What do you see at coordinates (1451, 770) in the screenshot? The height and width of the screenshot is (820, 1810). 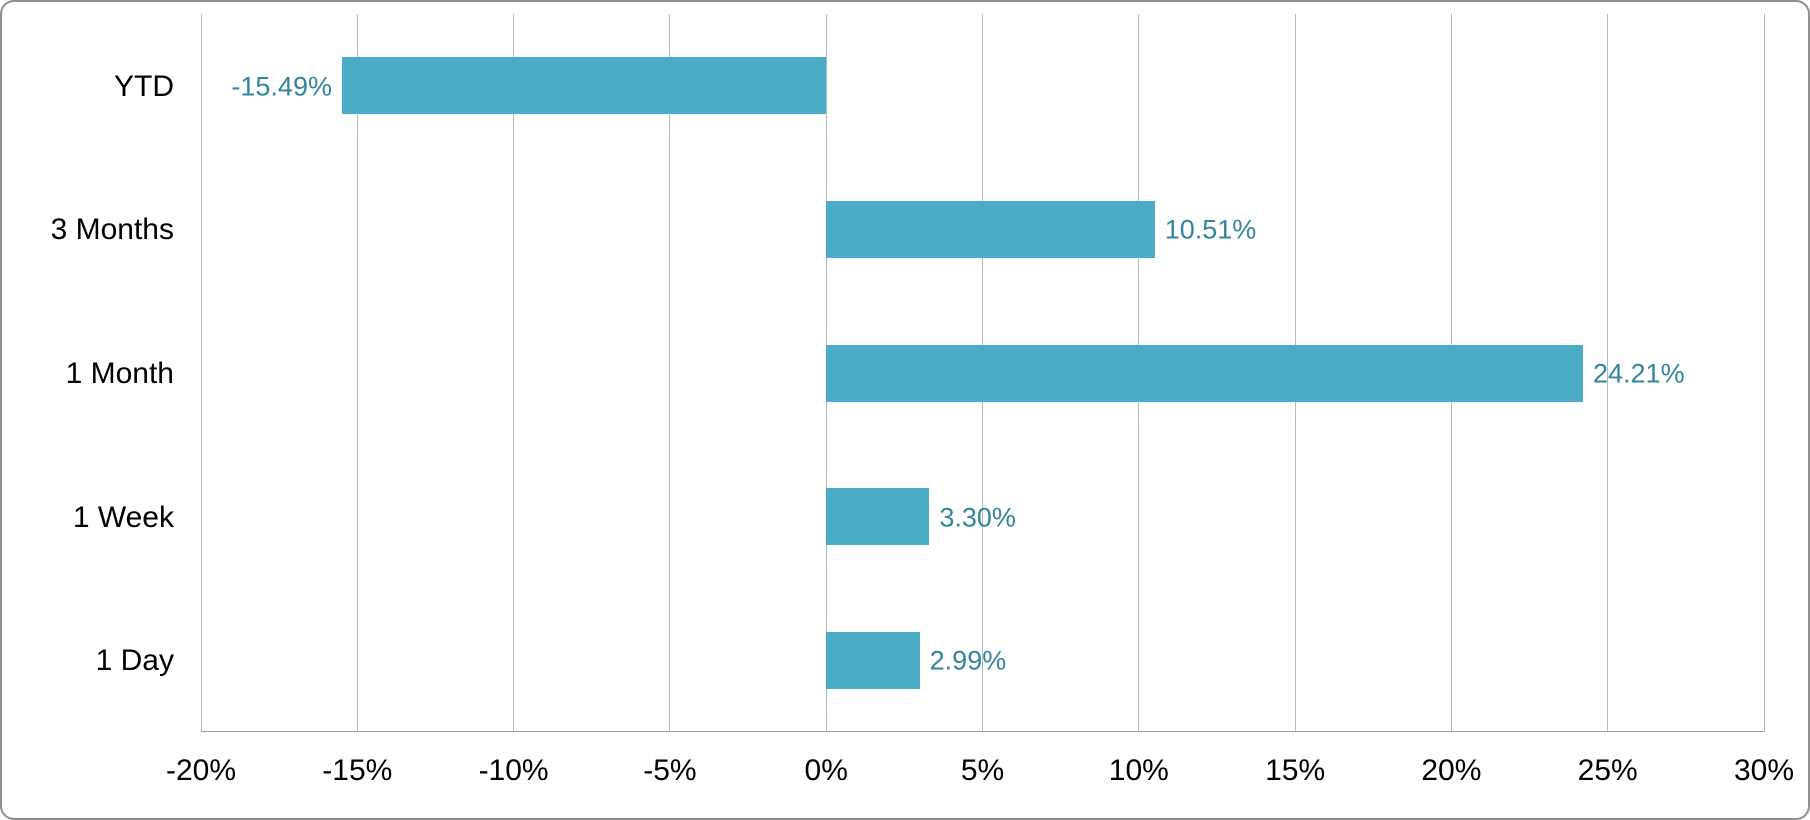 I see `x-tick-label: 20%` at bounding box center [1451, 770].